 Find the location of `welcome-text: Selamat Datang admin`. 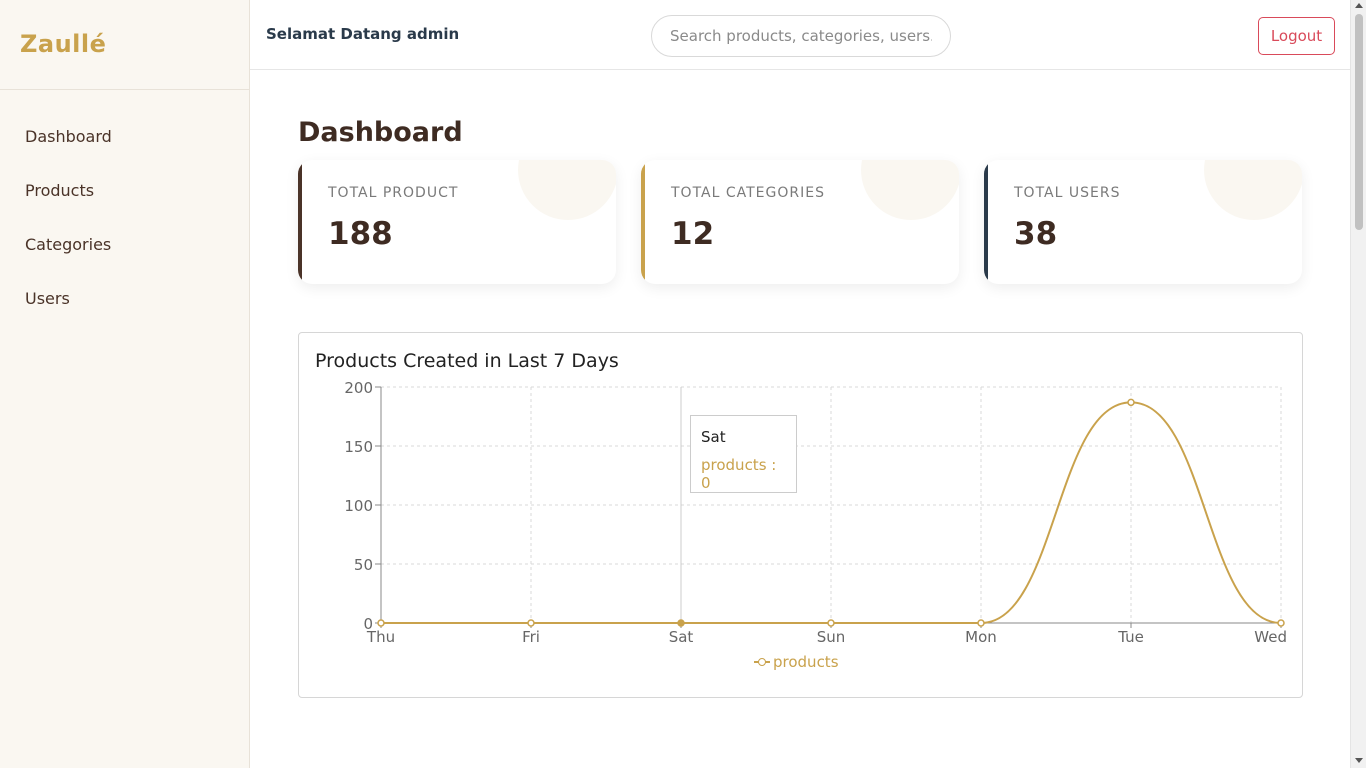

welcome-text: Selamat Datang admin is located at coordinates (363, 34).